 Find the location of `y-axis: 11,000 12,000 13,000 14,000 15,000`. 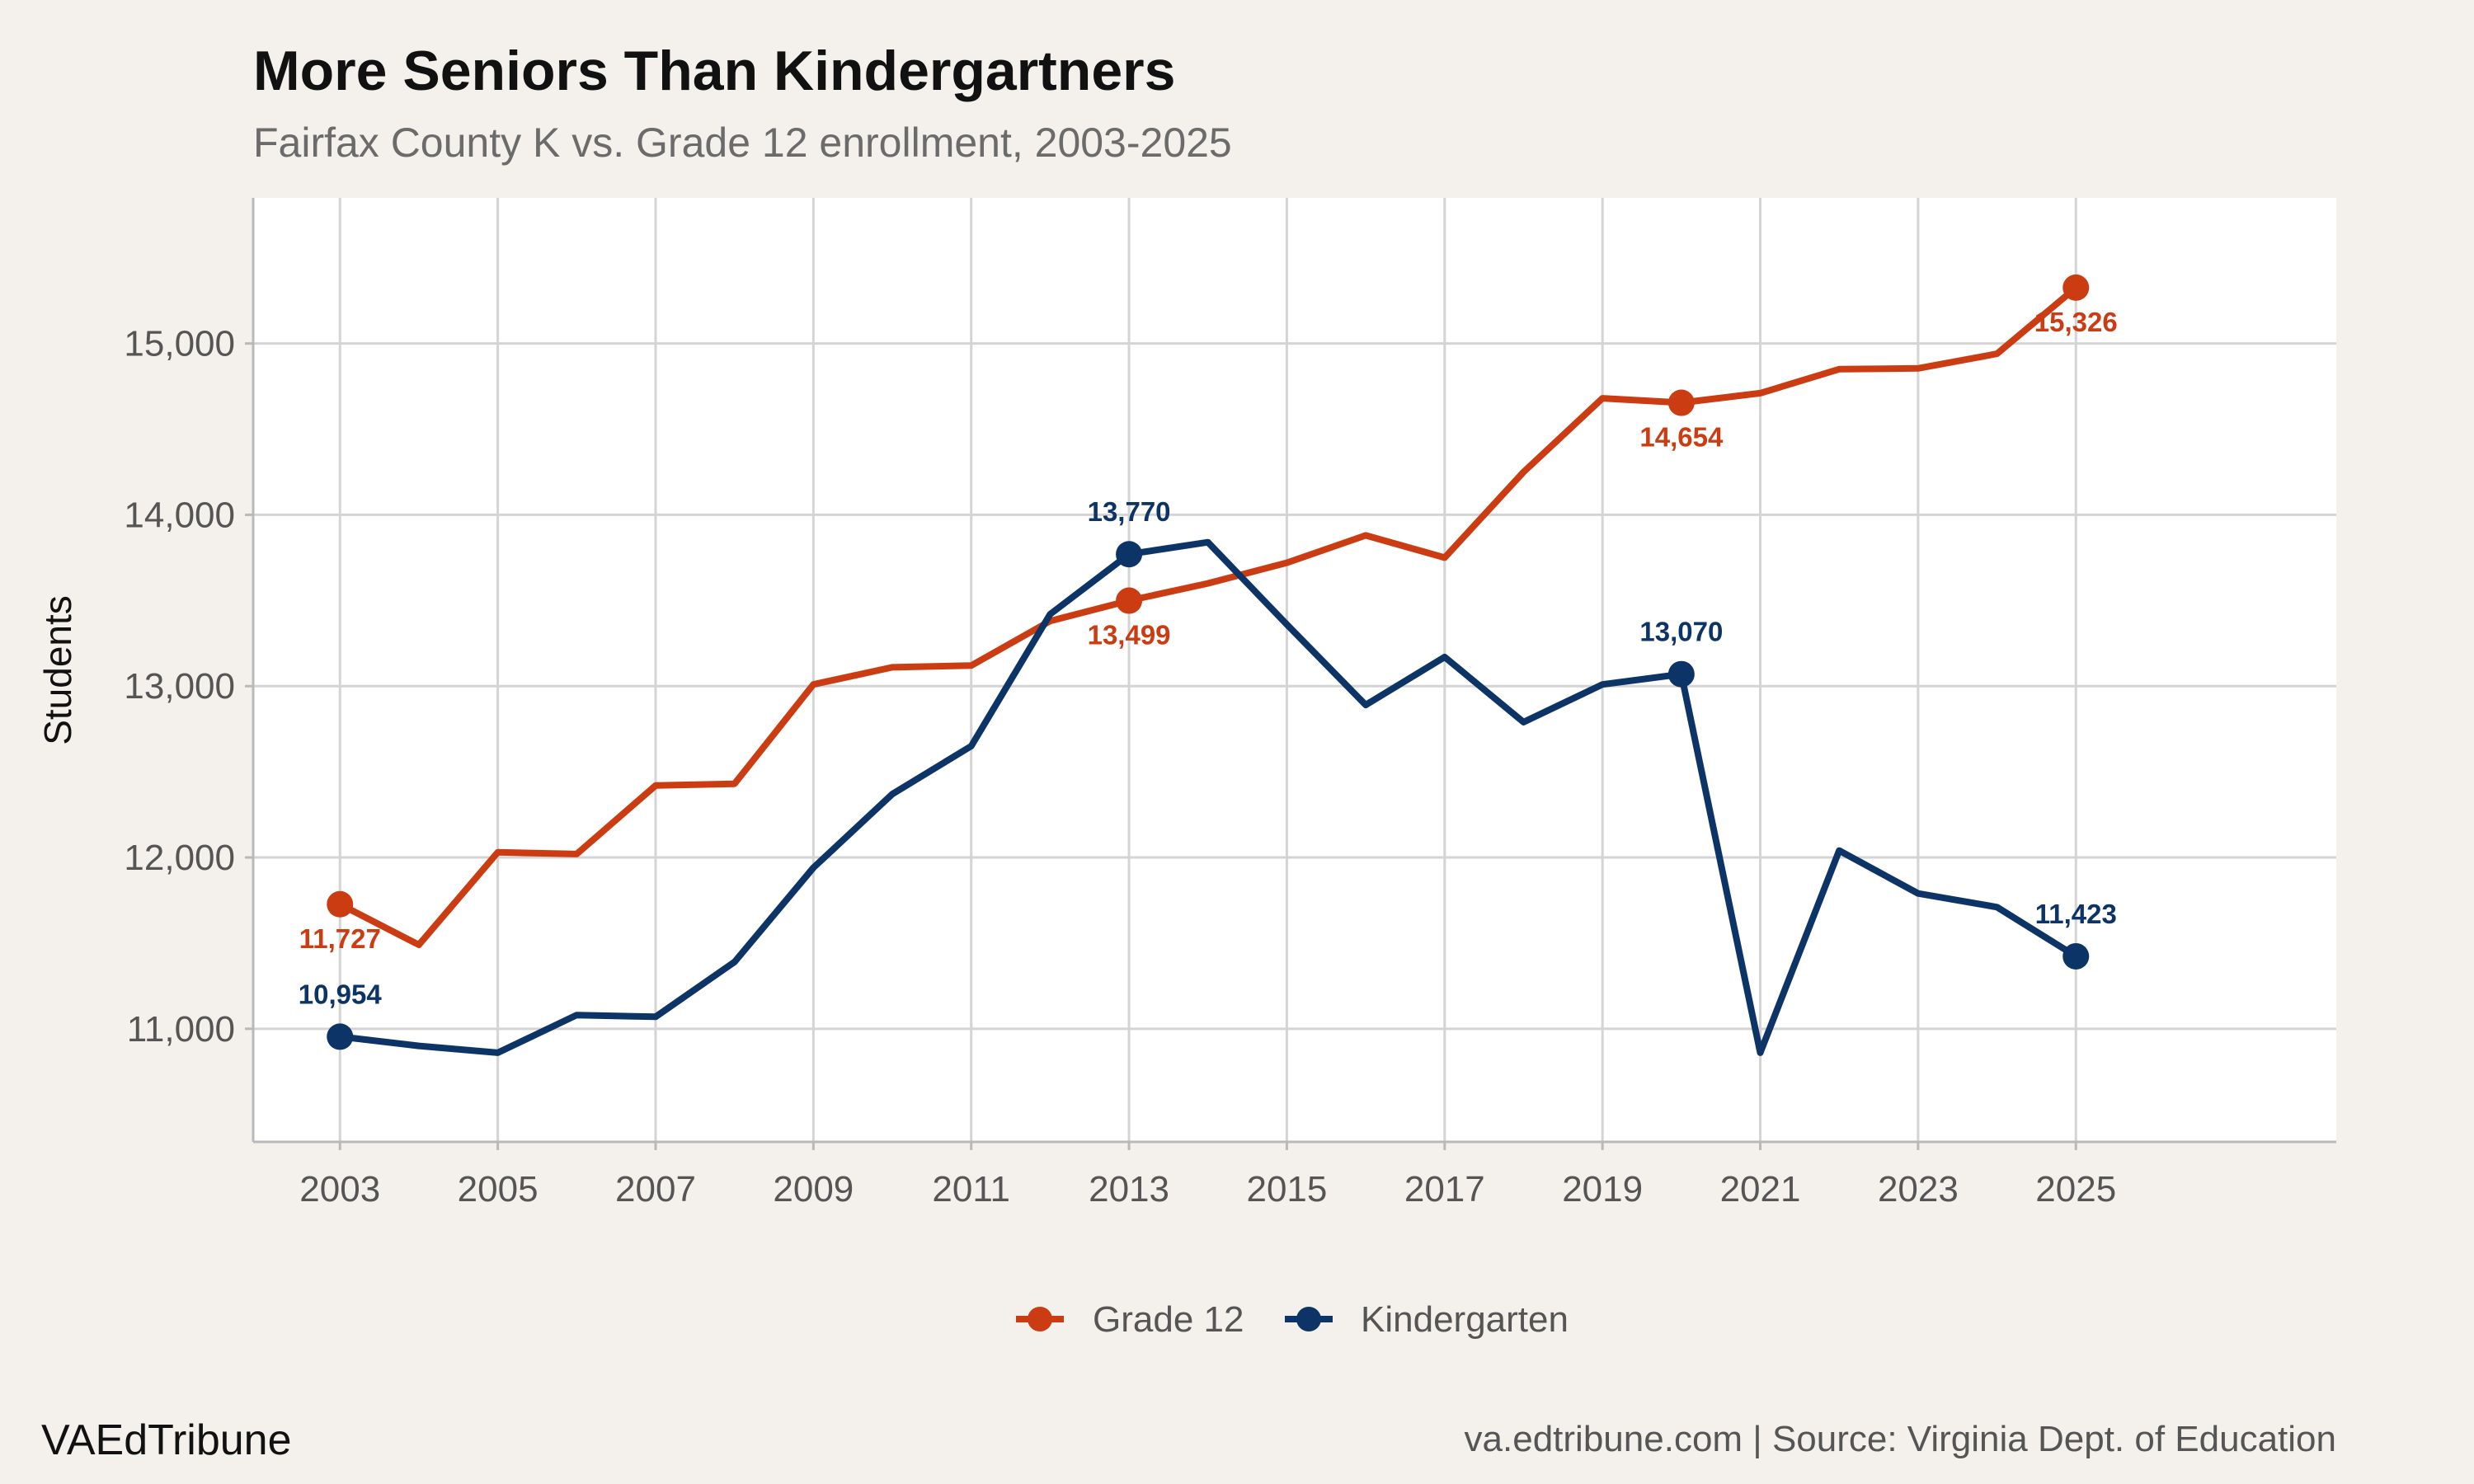

y-axis: 11,000 12,000 13,000 14,000 15,000 is located at coordinates (188, 687).